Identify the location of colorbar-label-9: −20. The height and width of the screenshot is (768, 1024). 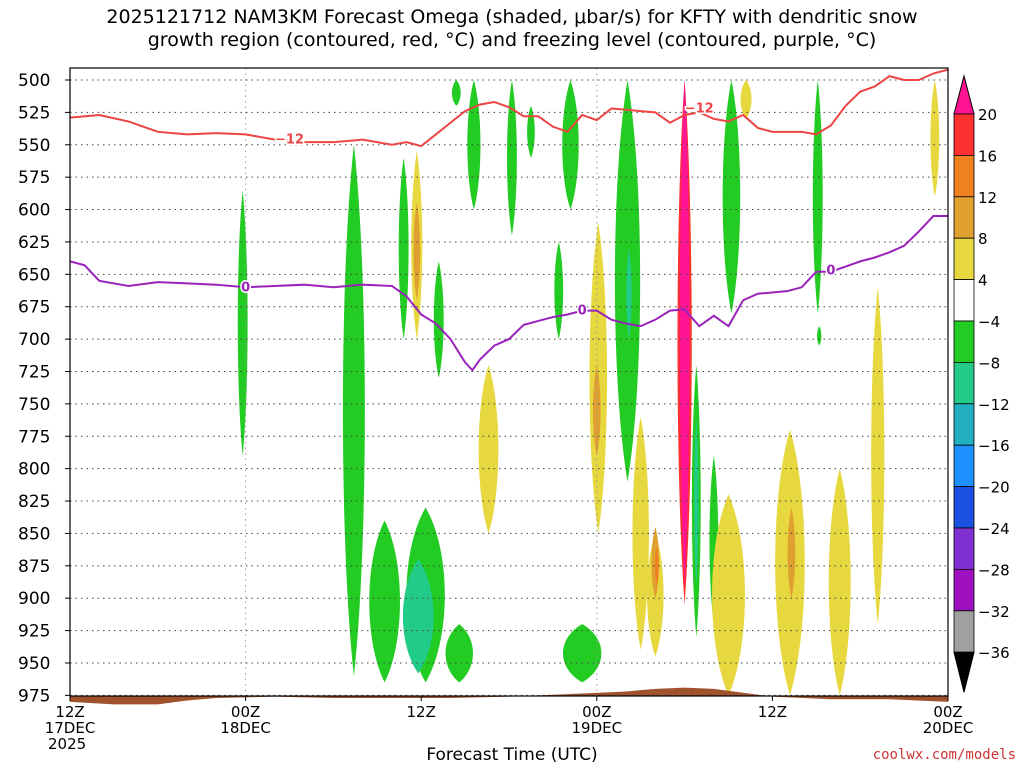
(994, 488).